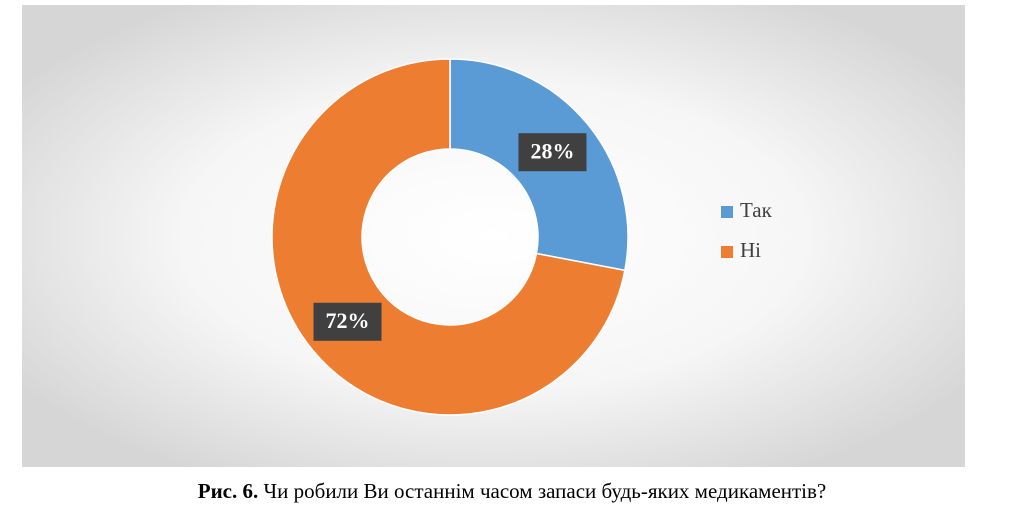 This screenshot has width=1024, height=525. I want to click on caption-label: Рис. 6., so click(228, 491).